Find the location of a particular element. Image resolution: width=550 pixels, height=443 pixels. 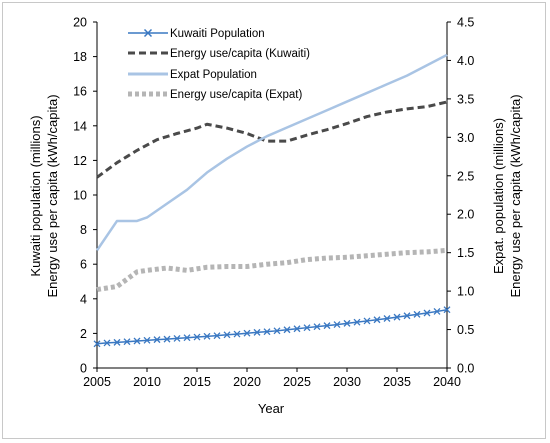

left-y-axis-title-line1: Kuwaiti population (millions) is located at coordinates (35, 195).